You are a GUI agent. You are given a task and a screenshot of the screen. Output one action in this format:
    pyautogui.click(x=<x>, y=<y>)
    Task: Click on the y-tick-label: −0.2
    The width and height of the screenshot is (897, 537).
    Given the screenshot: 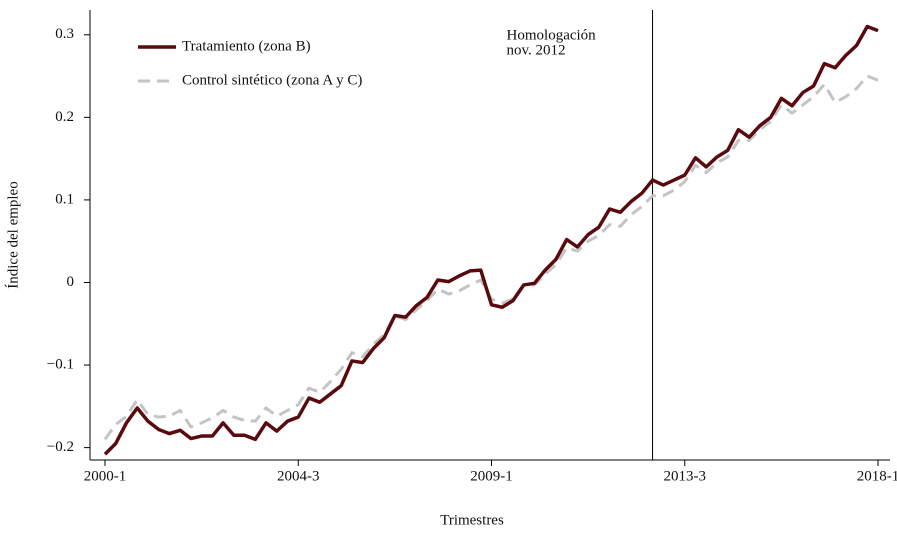 What is the action you would take?
    pyautogui.click(x=60, y=447)
    